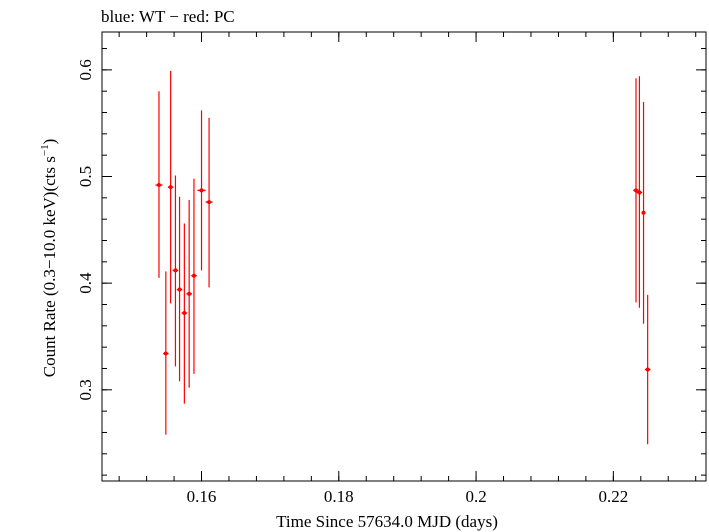  I want to click on y-axis-label-close: ), so click(49, 142).